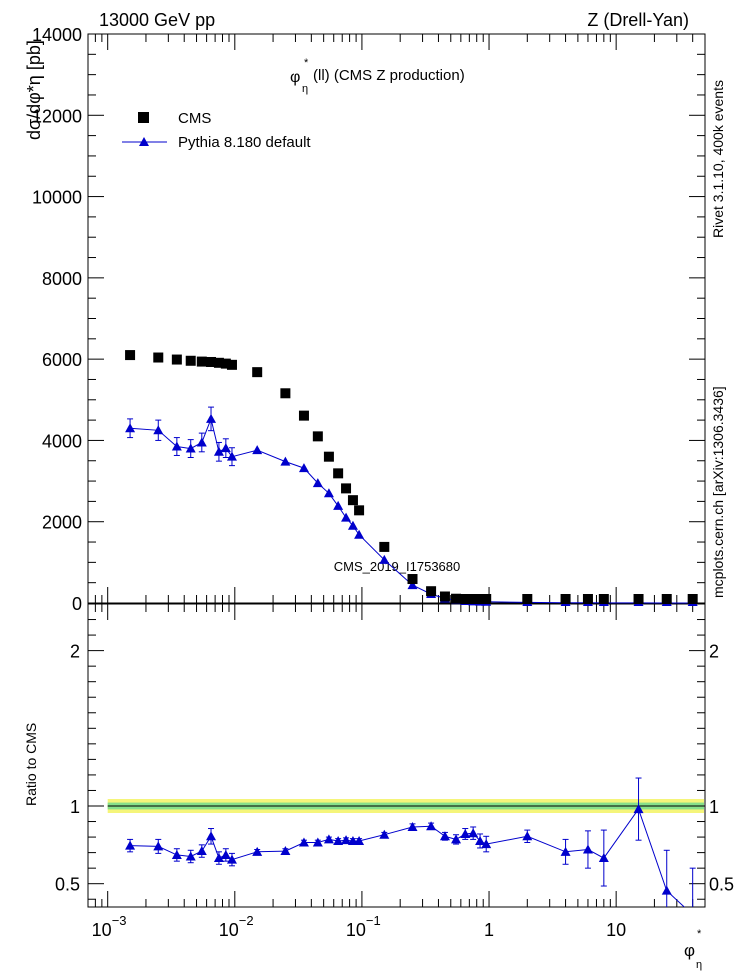  What do you see at coordinates (718, 159) in the screenshot?
I see `rivet-label: Rivet 3.1.10, 400k events` at bounding box center [718, 159].